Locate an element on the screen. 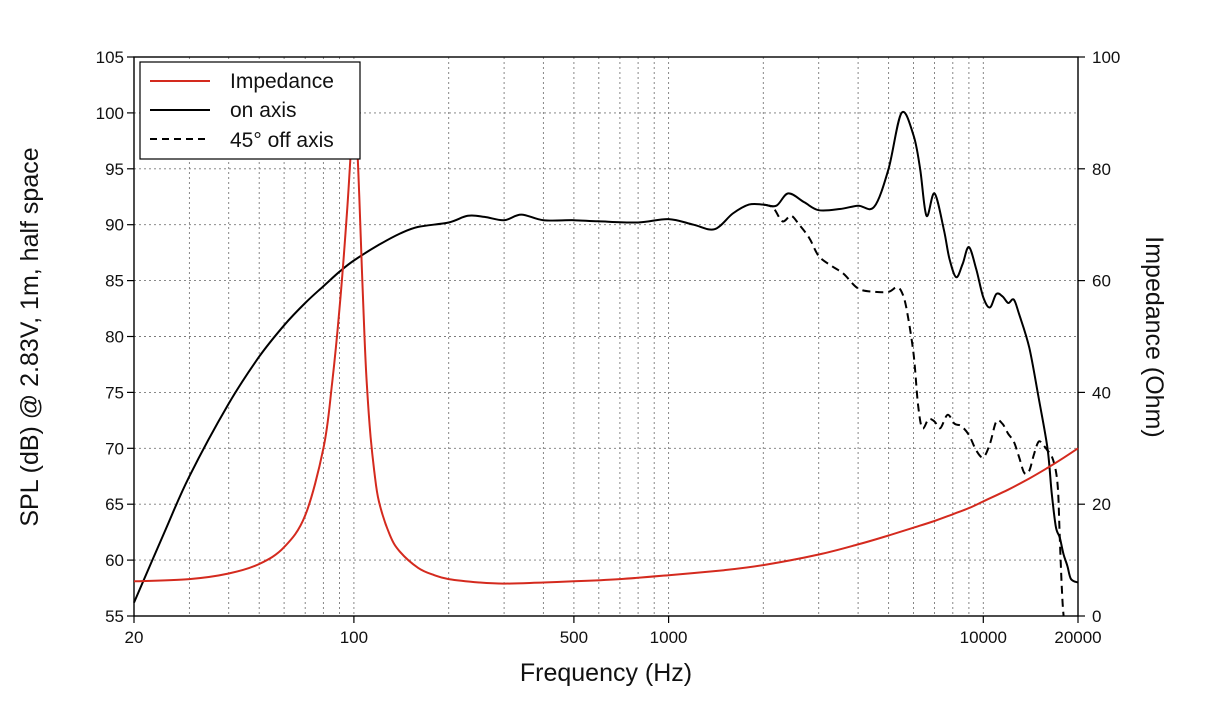  y-tick-label: 105 is located at coordinates (110, 57).